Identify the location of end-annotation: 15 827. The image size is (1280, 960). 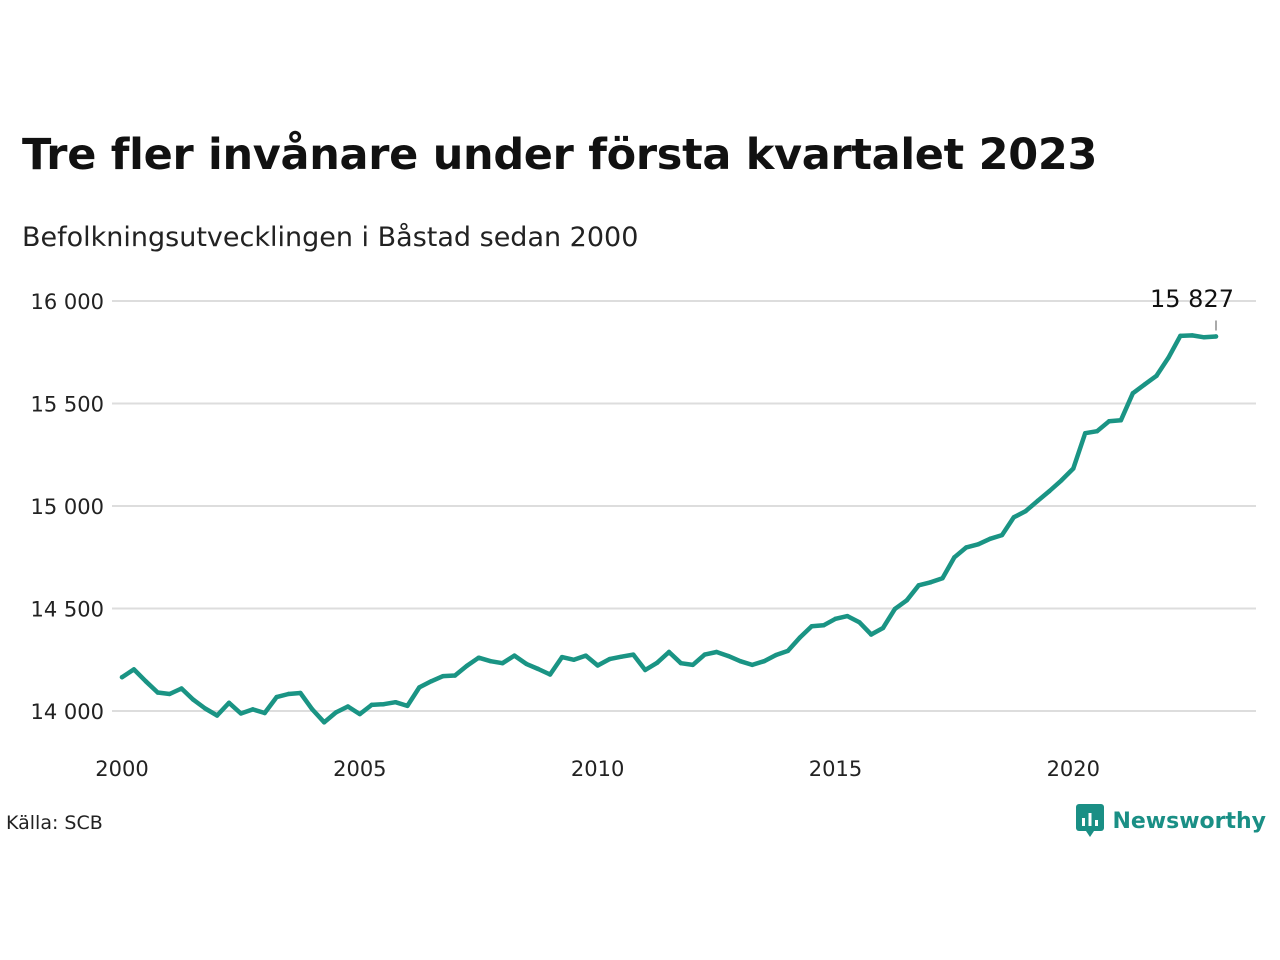
(1192, 308).